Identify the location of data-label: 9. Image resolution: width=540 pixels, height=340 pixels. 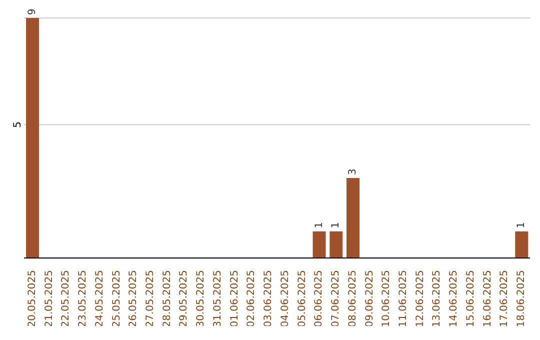
(32, 11).